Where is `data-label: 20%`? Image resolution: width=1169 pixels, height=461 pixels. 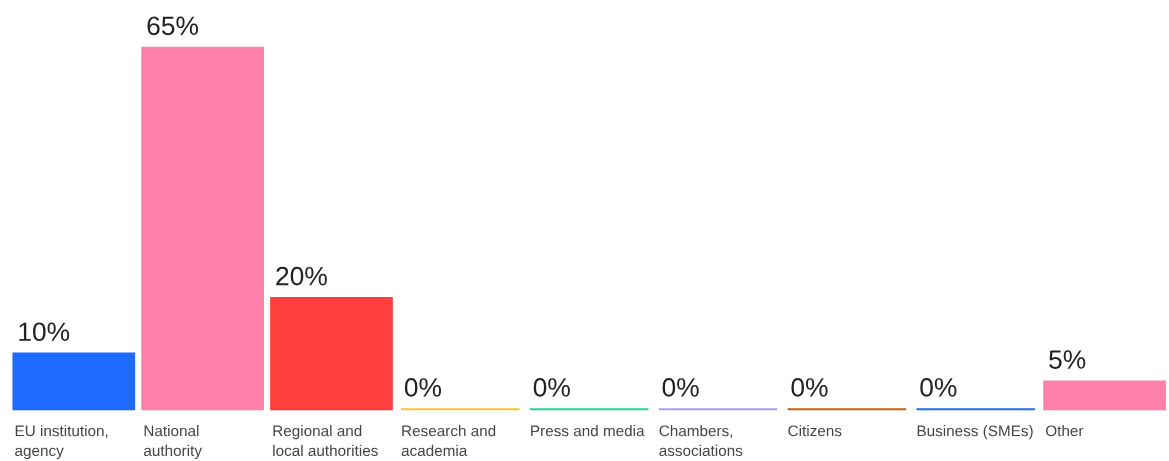
data-label: 20% is located at coordinates (301, 276).